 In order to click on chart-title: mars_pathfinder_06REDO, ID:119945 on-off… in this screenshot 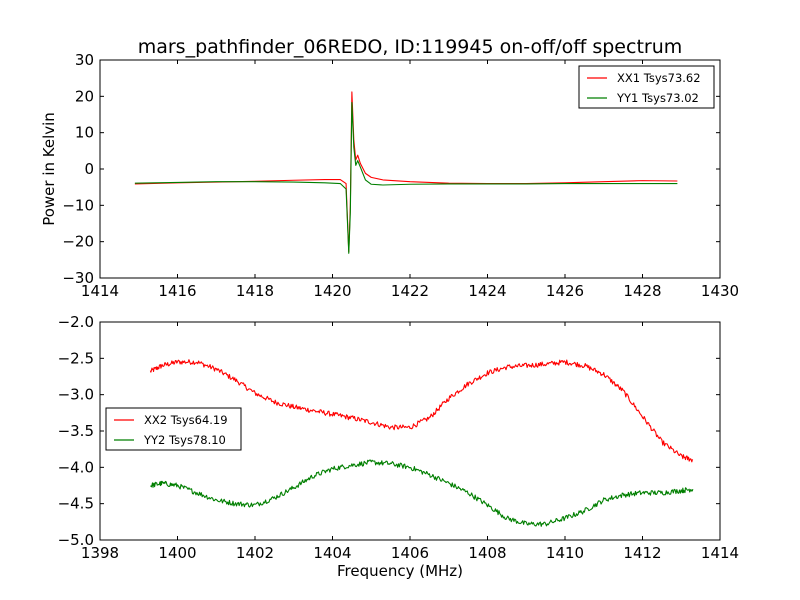, I will do `click(410, 47)`.